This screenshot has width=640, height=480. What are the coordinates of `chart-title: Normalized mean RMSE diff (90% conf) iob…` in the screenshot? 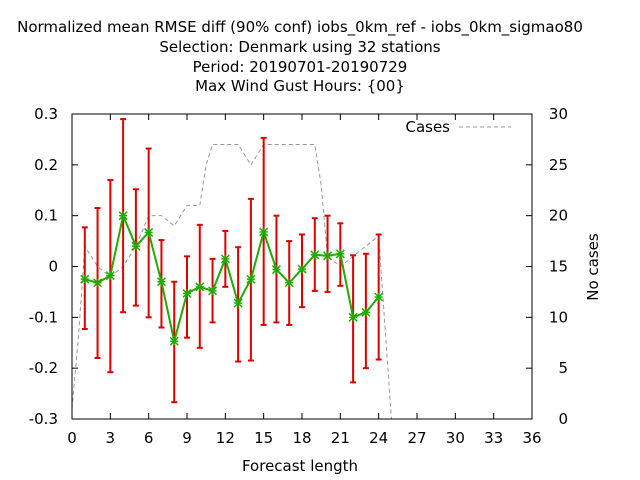 It's located at (300, 56).